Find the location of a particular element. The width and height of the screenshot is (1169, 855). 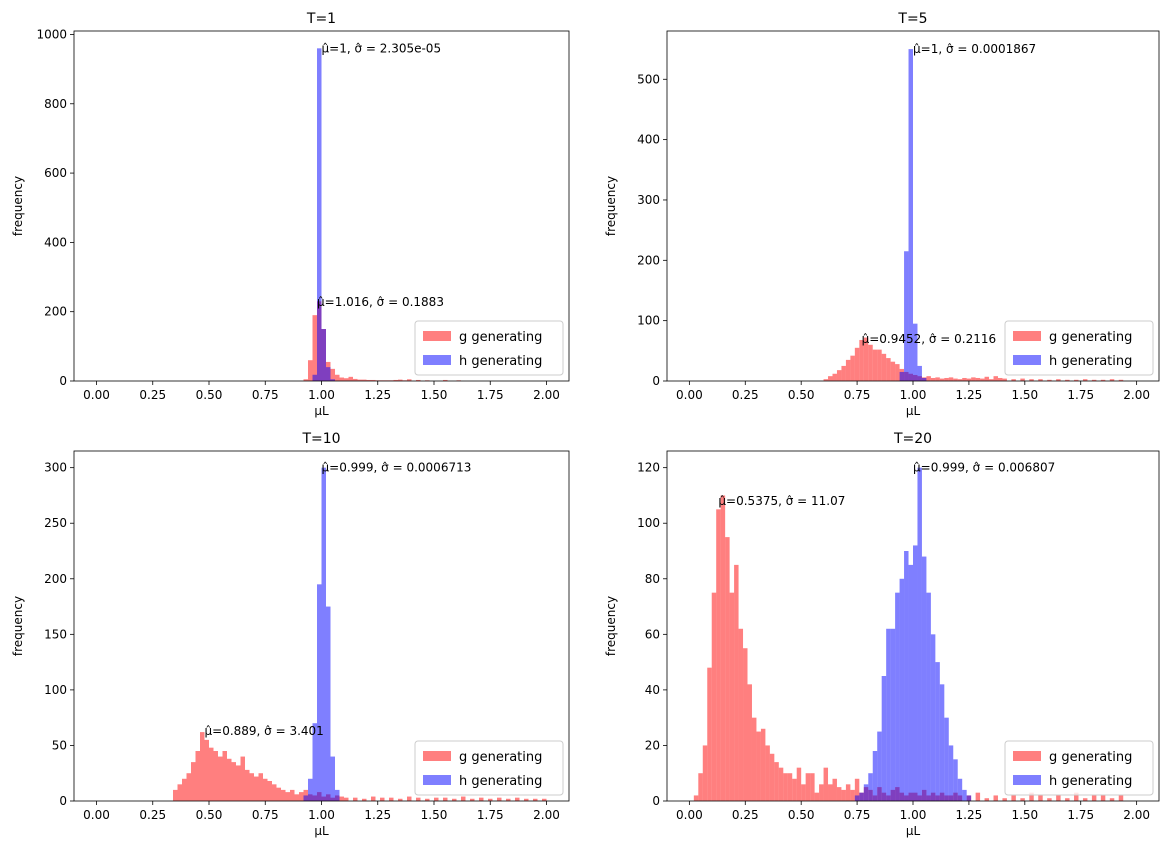

x-tick-label: 1.50 is located at coordinates (1024, 815).